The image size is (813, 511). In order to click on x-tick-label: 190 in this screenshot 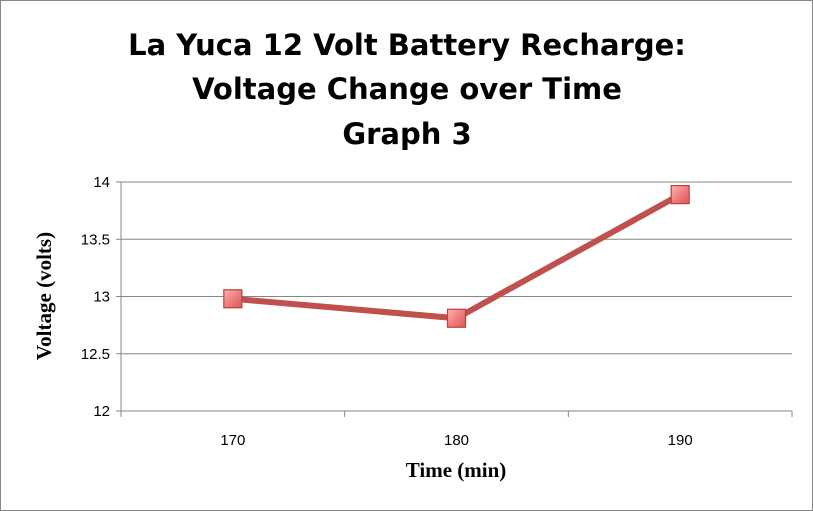, I will do `click(680, 440)`.